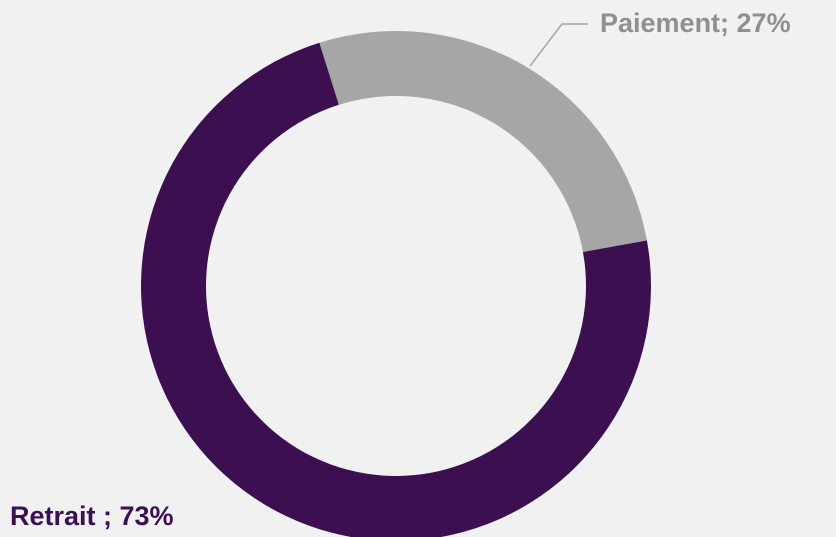 Image resolution: width=836 pixels, height=537 pixels. Describe the element at coordinates (695, 23) in the screenshot. I see `data-label: Paiement; 27%` at that location.